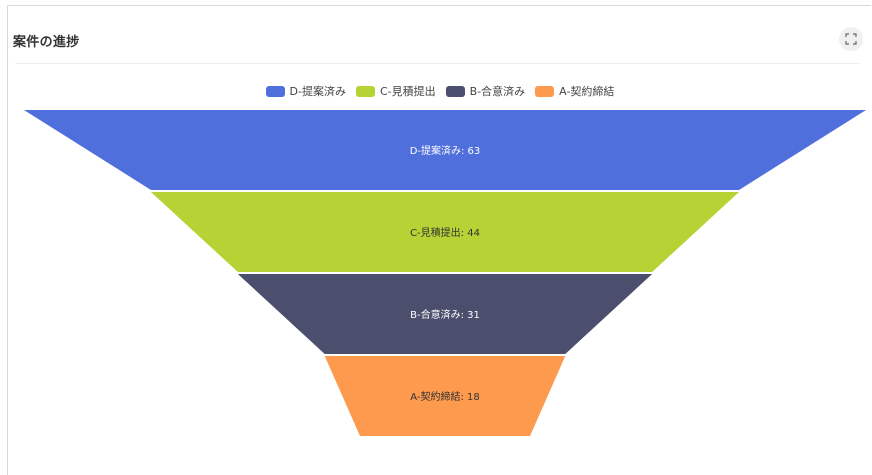 Image resolution: width=872 pixels, height=475 pixels. What do you see at coordinates (440, 91) in the screenshot?
I see `chart-legend: D-提案済み C-見積提出 B-合意済み A-契約締結` at bounding box center [440, 91].